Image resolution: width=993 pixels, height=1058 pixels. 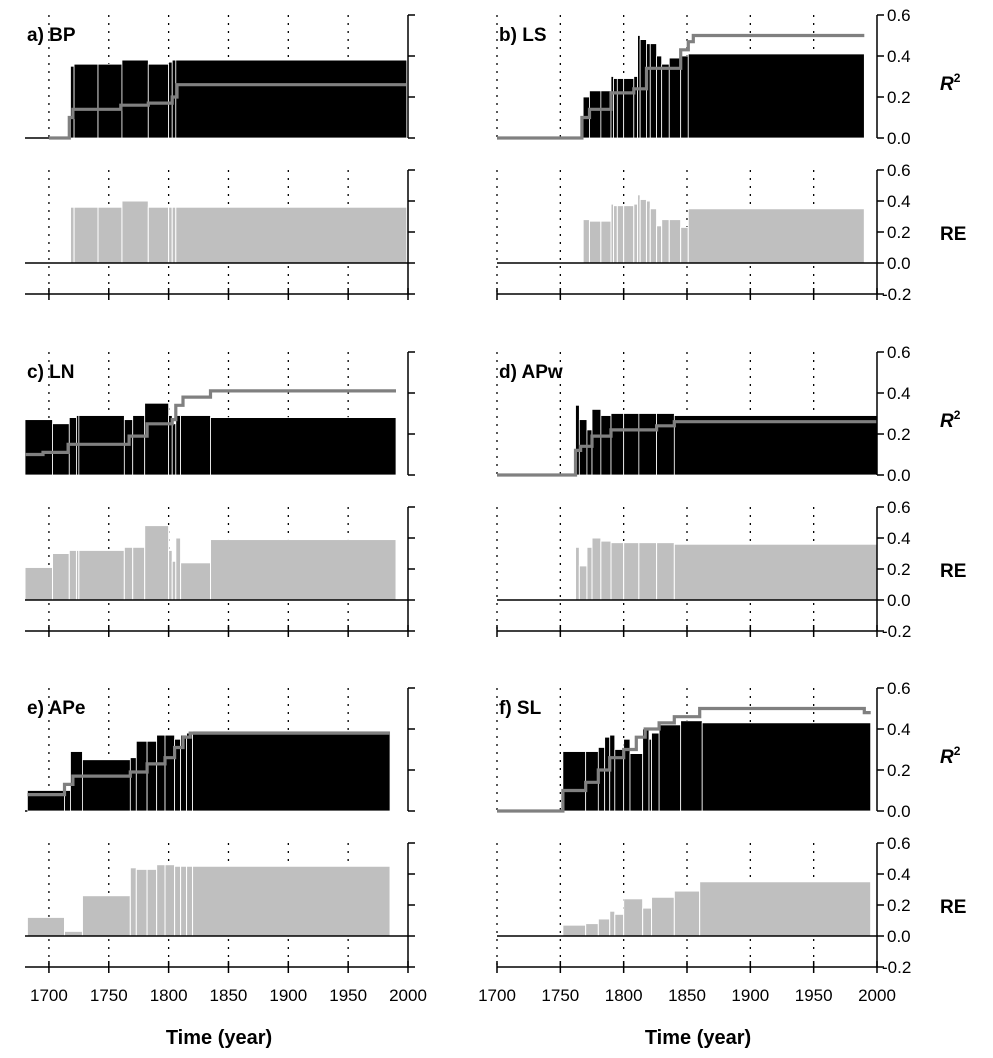 What do you see at coordinates (731, 492) in the screenshot?
I see `panel-4: 0.6 0.4 0.2 0.0 0.6 0.4 0.2 0.0 -0.2 d) APw R2 RE` at bounding box center [731, 492].